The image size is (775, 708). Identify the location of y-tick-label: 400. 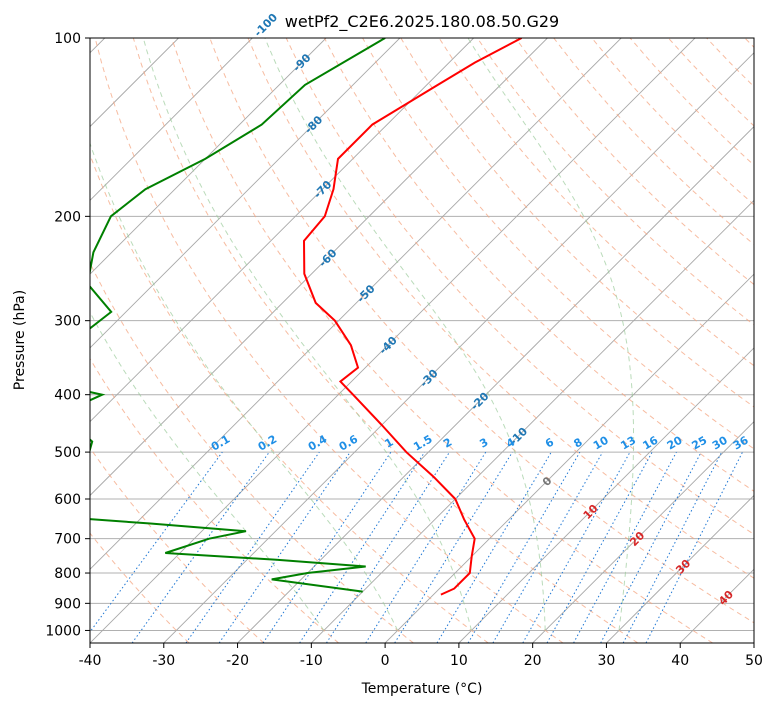
(67, 396).